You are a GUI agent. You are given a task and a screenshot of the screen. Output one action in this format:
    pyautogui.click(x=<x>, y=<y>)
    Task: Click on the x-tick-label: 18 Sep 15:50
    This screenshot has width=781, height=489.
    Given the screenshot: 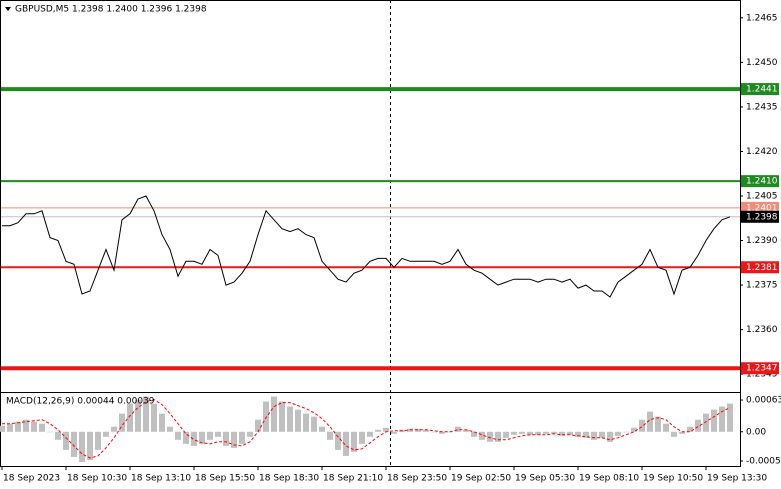 What is the action you would take?
    pyautogui.click(x=225, y=479)
    